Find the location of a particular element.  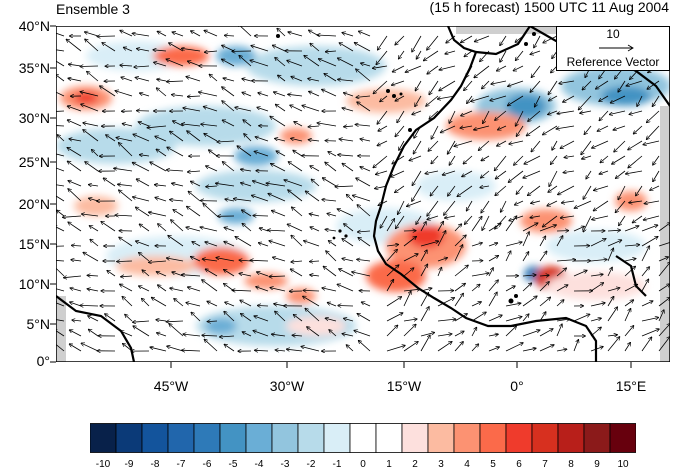

lon-label: 0° is located at coordinates (517, 386).